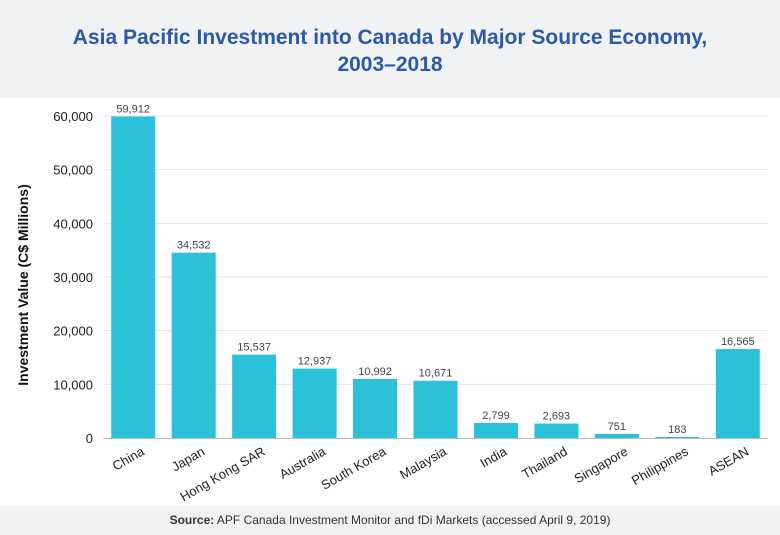  What do you see at coordinates (375, 372) in the screenshot?
I see `data-label: 10,992` at bounding box center [375, 372].